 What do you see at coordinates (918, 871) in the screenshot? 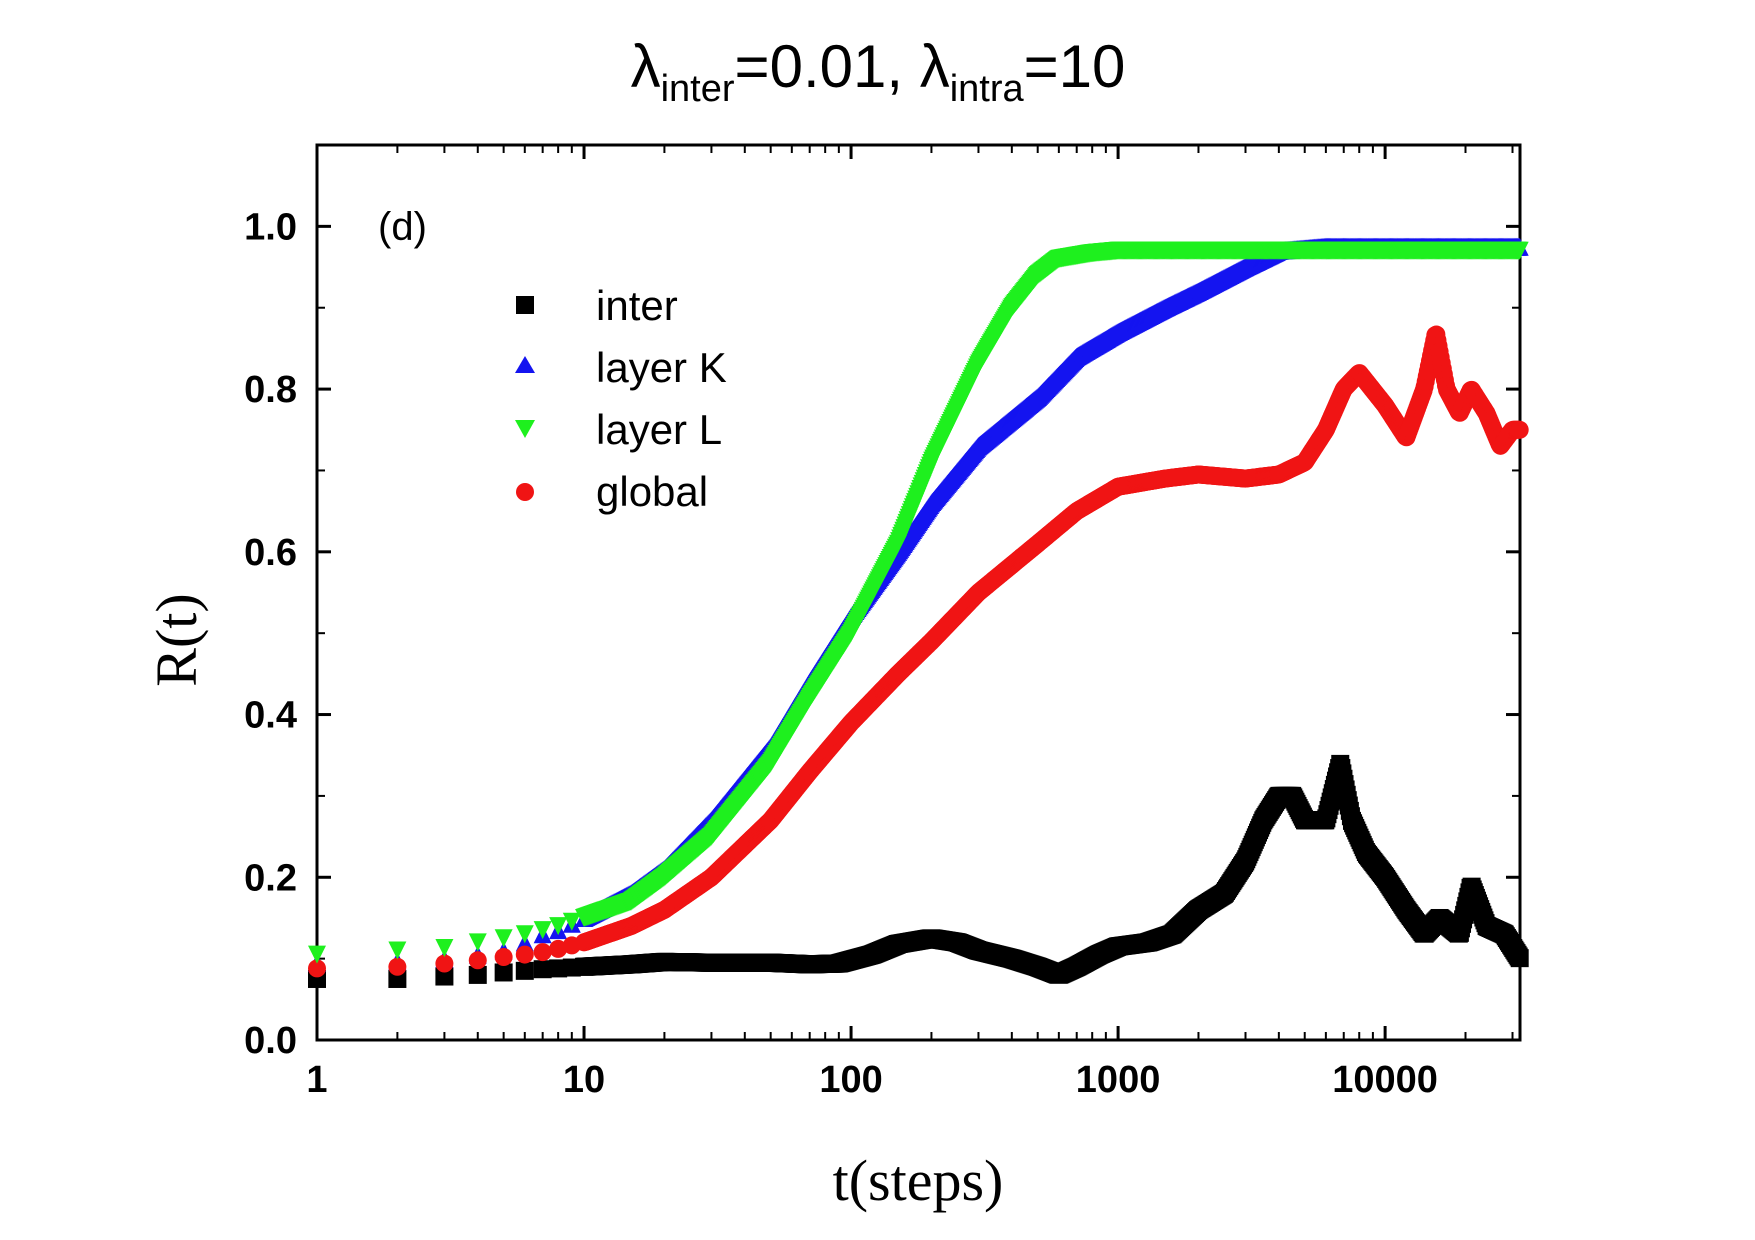
I see `series-inter` at bounding box center [918, 871].